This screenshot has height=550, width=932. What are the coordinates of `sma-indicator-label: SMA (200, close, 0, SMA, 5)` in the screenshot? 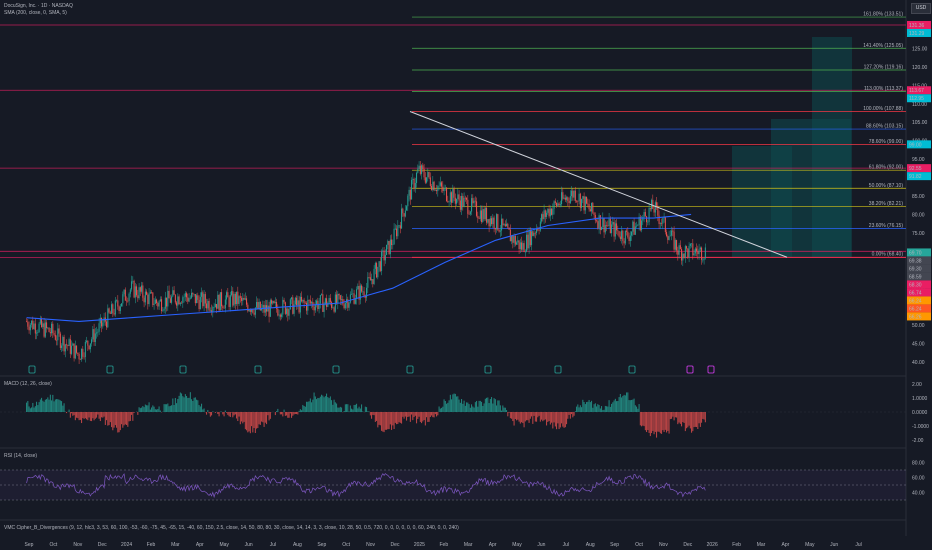 It's located at (35, 13).